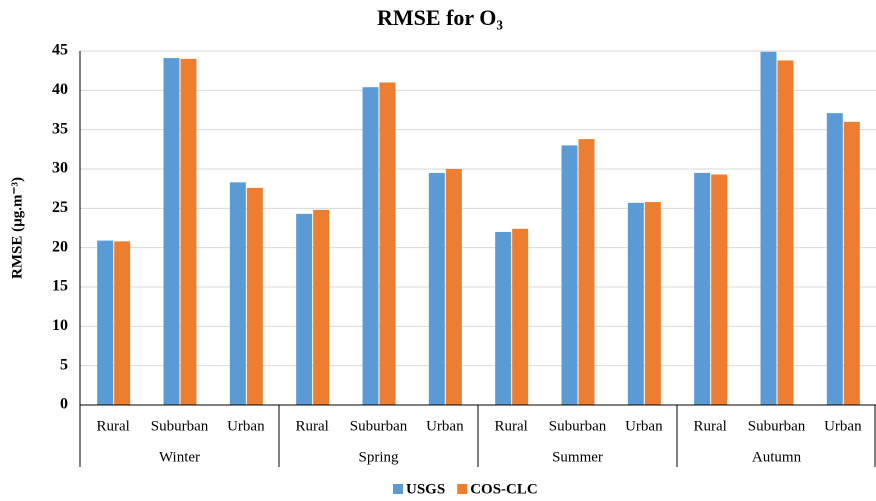 The width and height of the screenshot is (876, 501). I want to click on group-label: Summer, so click(577, 457).